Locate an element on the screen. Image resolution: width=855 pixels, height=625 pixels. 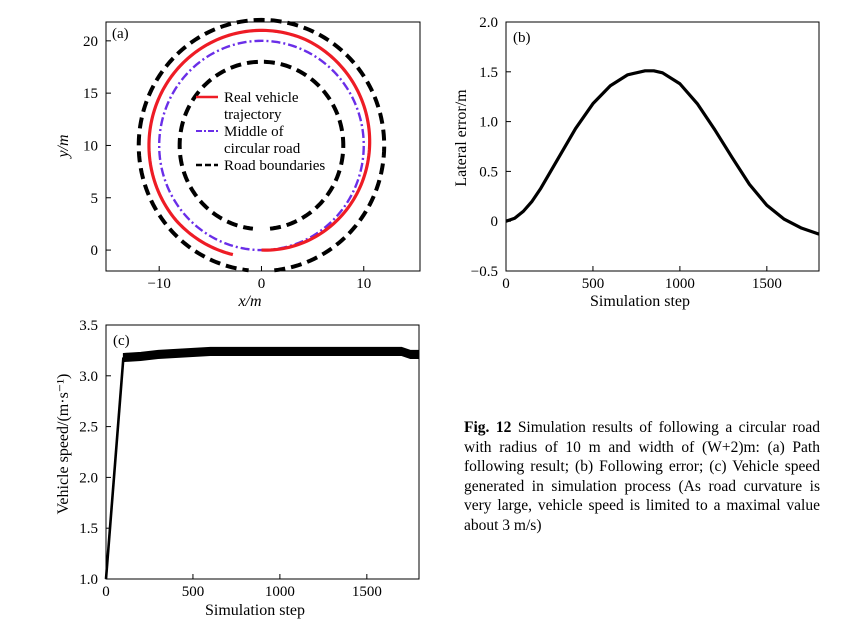
panel-c-xtick-label: 500 is located at coordinates (193, 592).